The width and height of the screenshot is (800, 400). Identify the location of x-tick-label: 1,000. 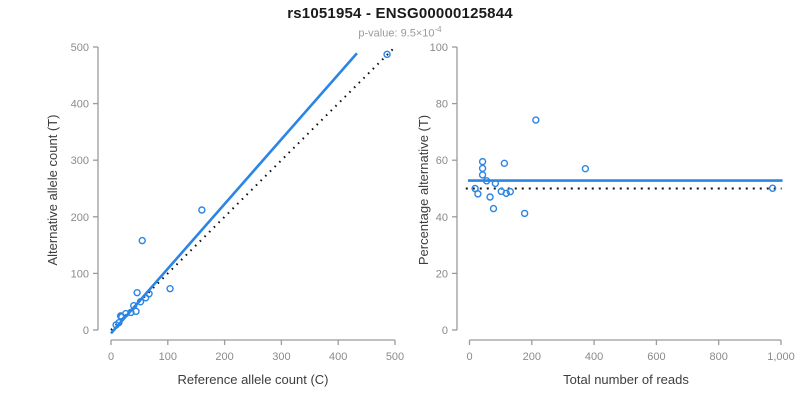
(781, 357).